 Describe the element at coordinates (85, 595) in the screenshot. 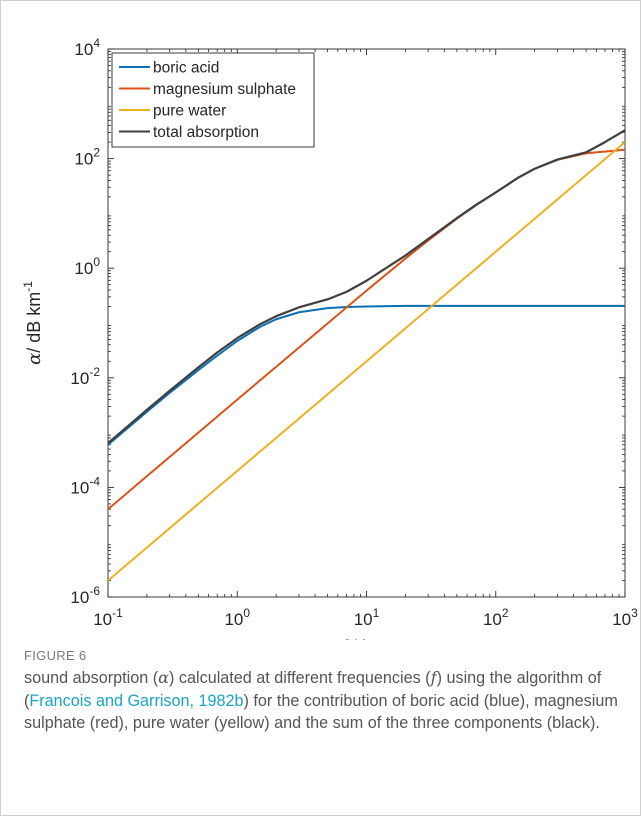

I see `y-tick-label: 10⁻⁶` at that location.